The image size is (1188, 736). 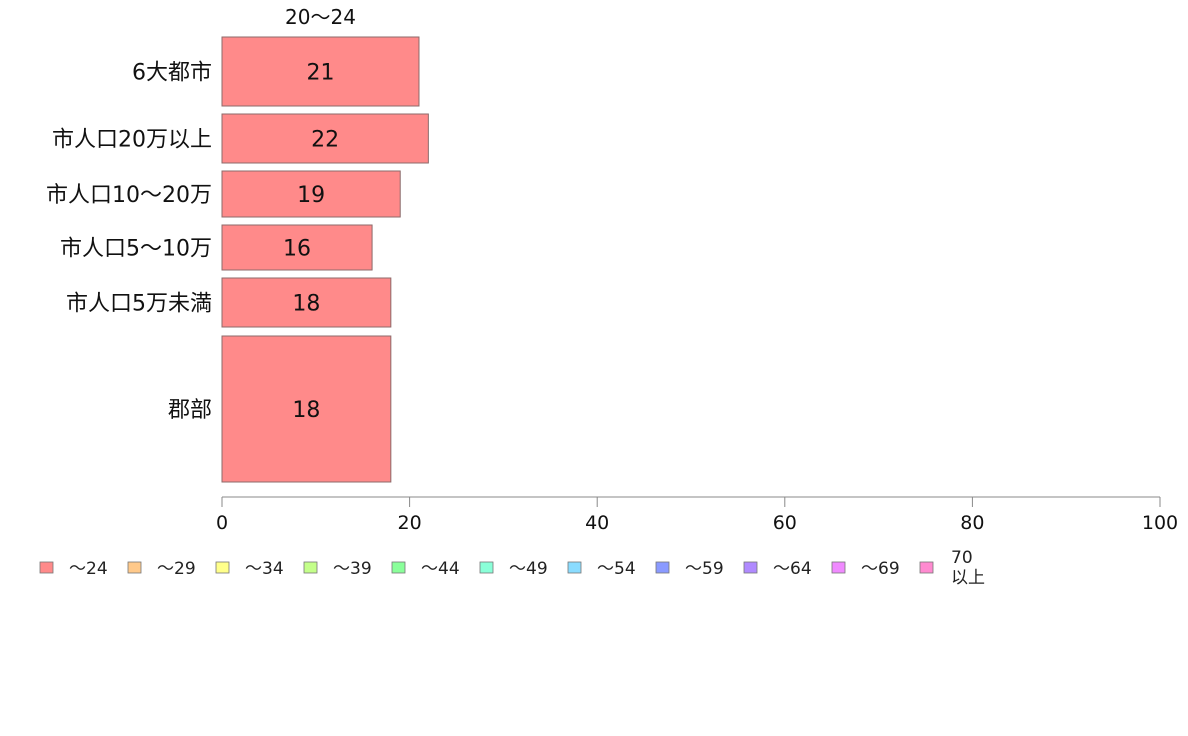 What do you see at coordinates (129, 195) in the screenshot?
I see `category-label: 市人口10〜20万` at bounding box center [129, 195].